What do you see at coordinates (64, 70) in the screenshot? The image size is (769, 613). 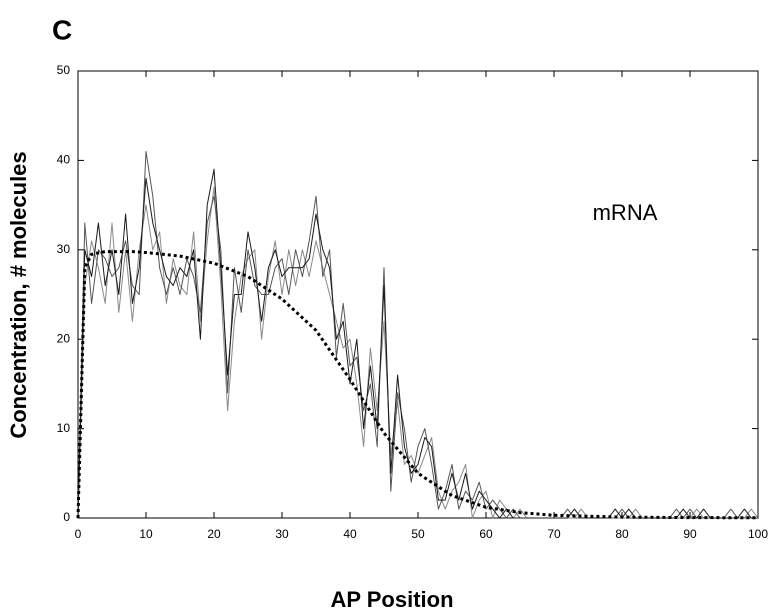 I see `y-tick-label: 50` at bounding box center [64, 70].